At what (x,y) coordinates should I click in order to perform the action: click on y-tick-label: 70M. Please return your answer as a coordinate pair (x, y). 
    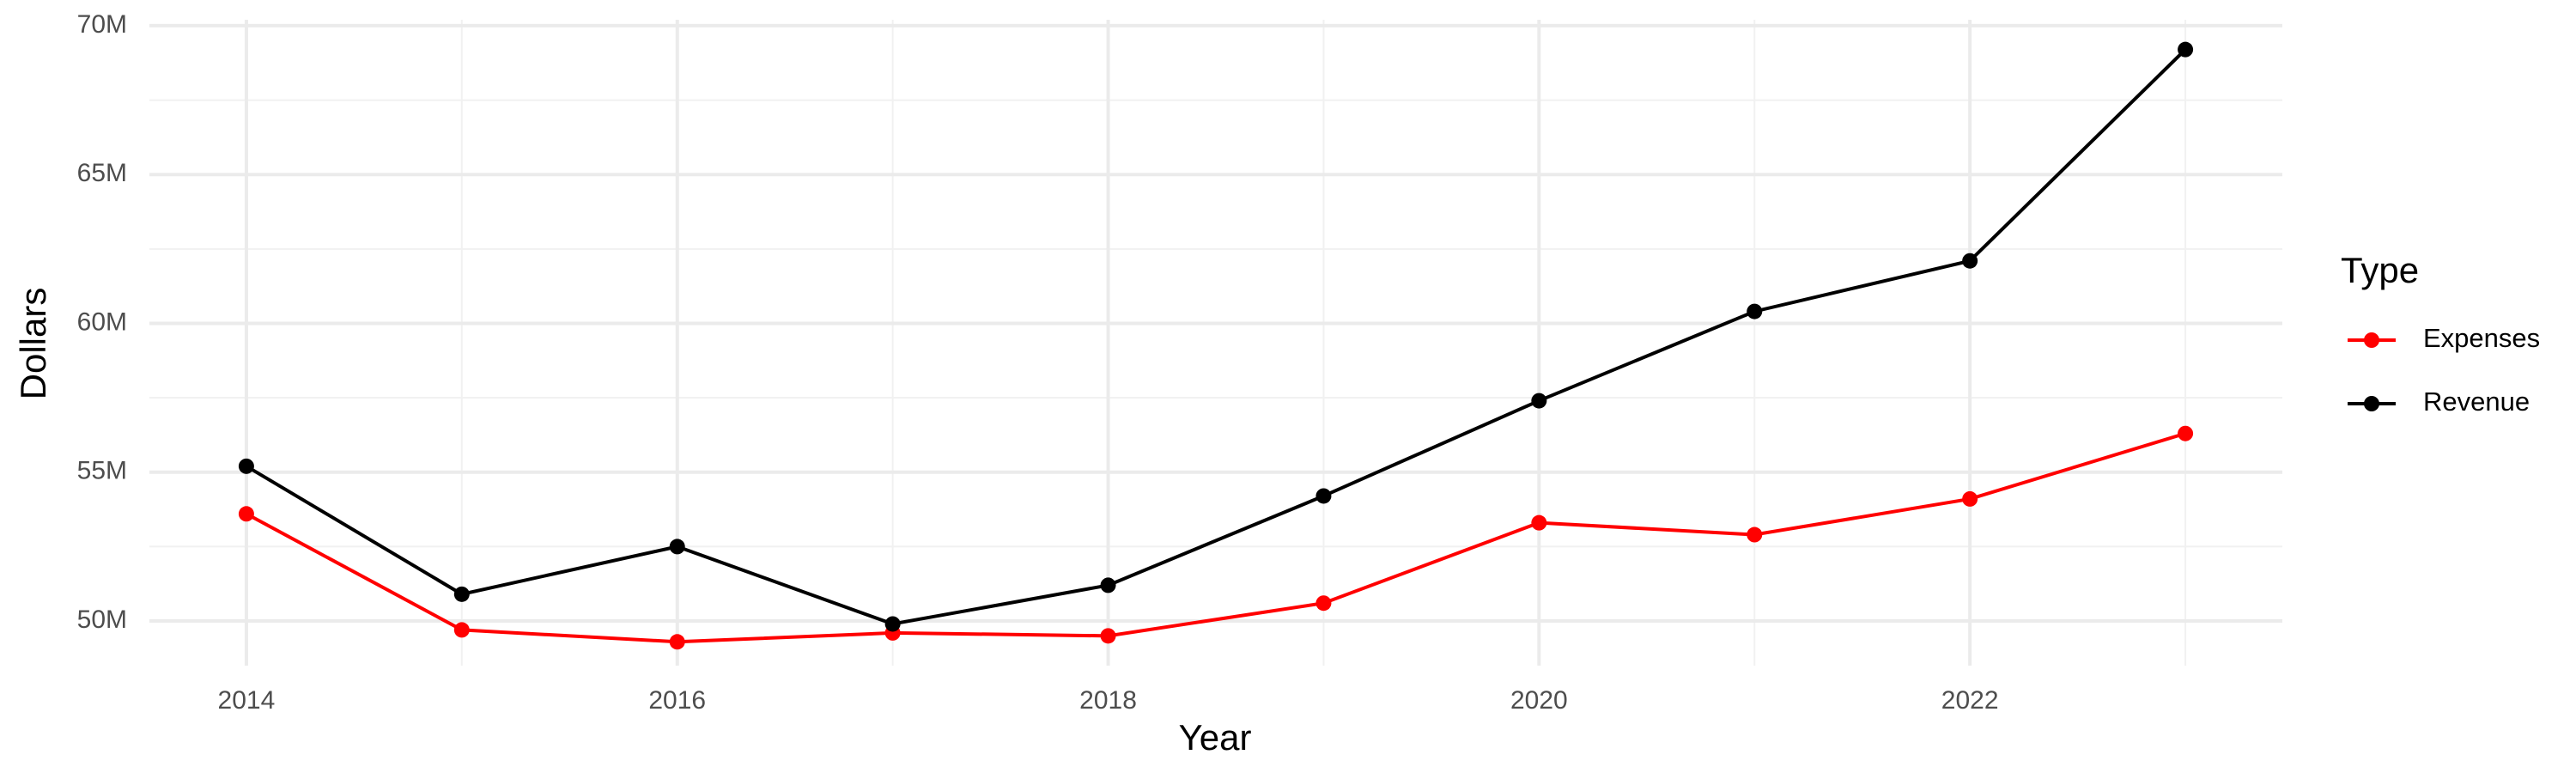
    Looking at the image, I should click on (102, 24).